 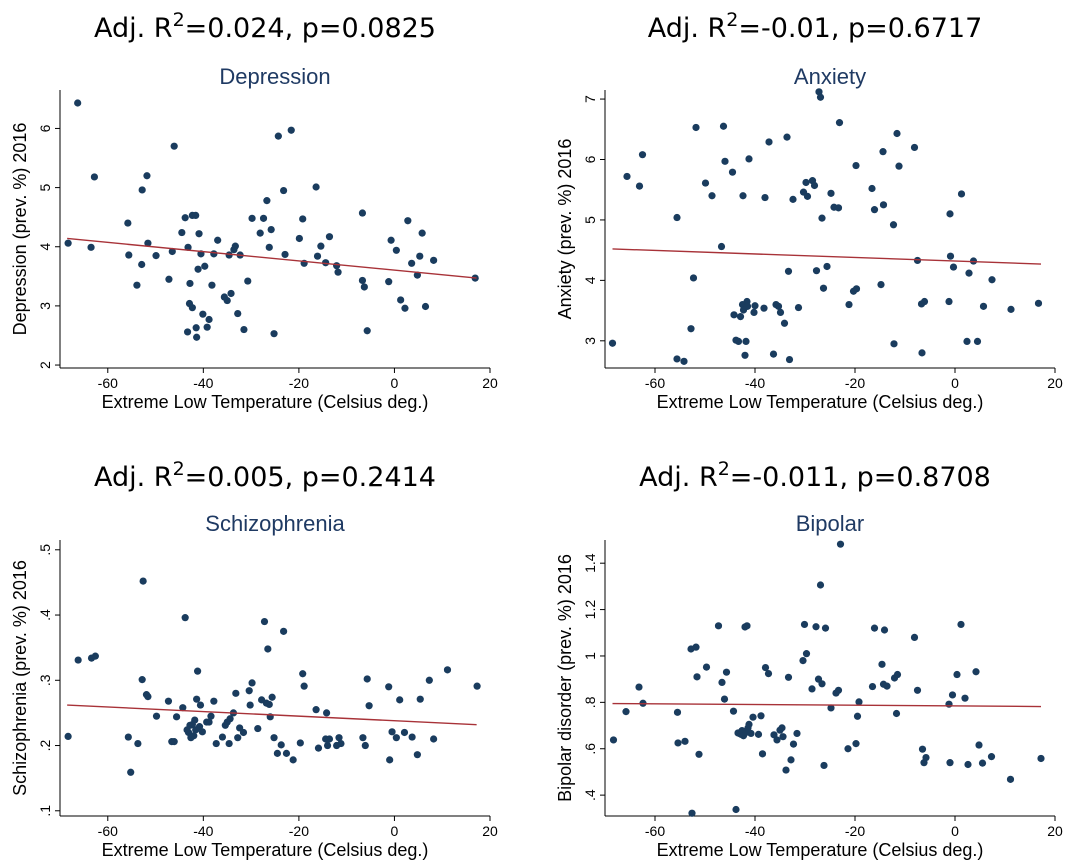 What do you see at coordinates (590, 99) in the screenshot?
I see `y-tick-label: 7` at bounding box center [590, 99].